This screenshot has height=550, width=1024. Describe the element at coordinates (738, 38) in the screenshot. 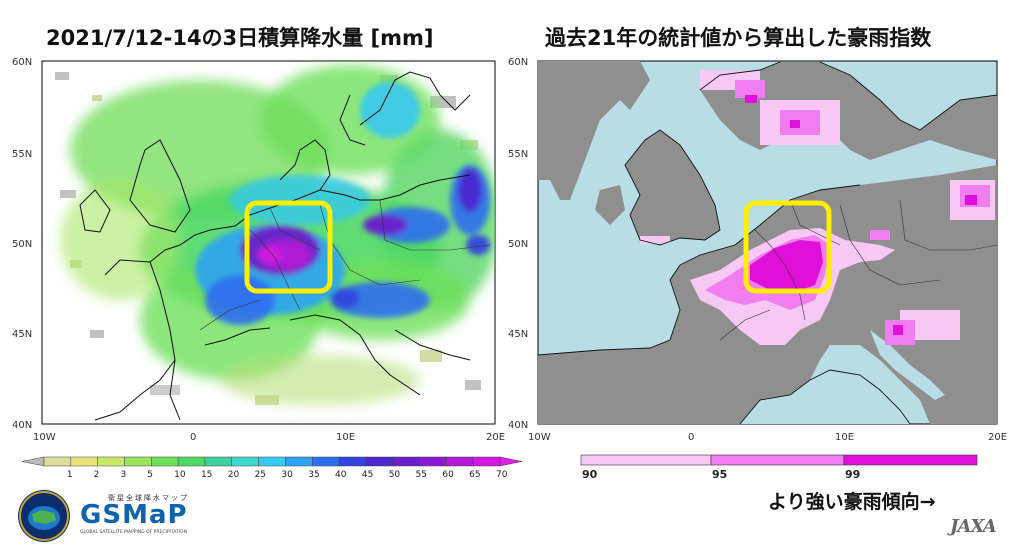

I see `right-map-title: 過去21年の統計値から算出した豪雨指数` at that location.